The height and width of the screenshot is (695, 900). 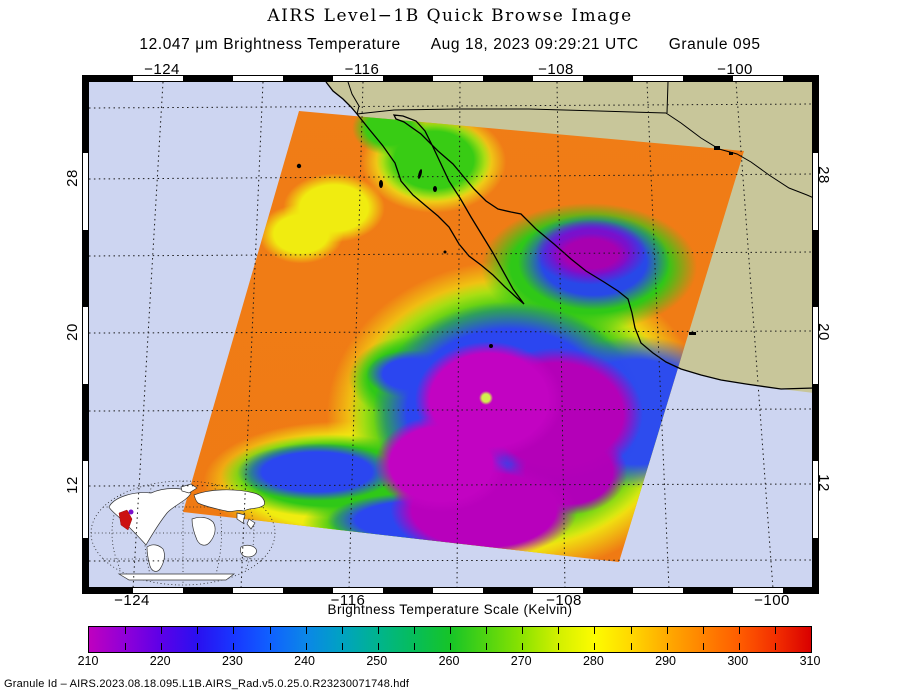 I want to click on lat-label-left: 20, so click(x=72, y=332).